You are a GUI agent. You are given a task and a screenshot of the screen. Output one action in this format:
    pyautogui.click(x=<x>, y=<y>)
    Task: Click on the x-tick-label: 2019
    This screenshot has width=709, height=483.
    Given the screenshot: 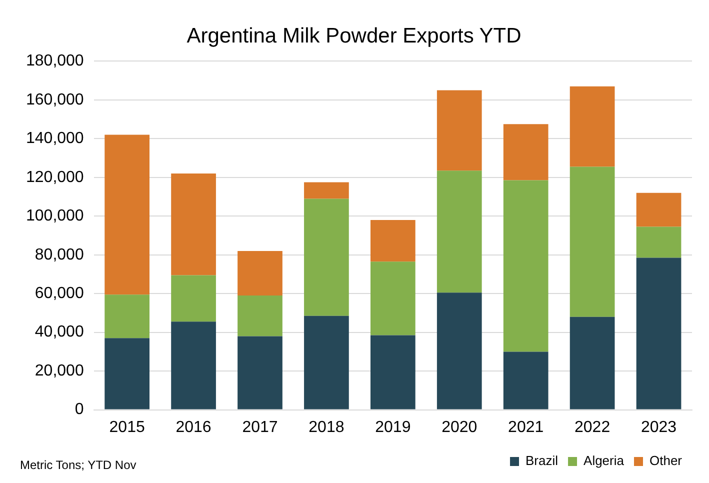 What is the action you would take?
    pyautogui.click(x=393, y=427)
    